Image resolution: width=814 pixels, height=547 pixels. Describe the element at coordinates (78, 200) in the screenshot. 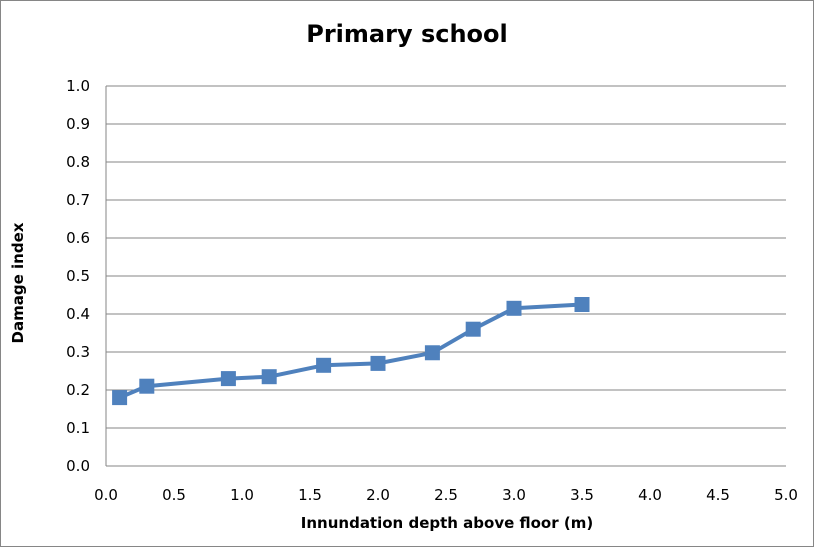

I see `y-tick-label: 0.7` at that location.